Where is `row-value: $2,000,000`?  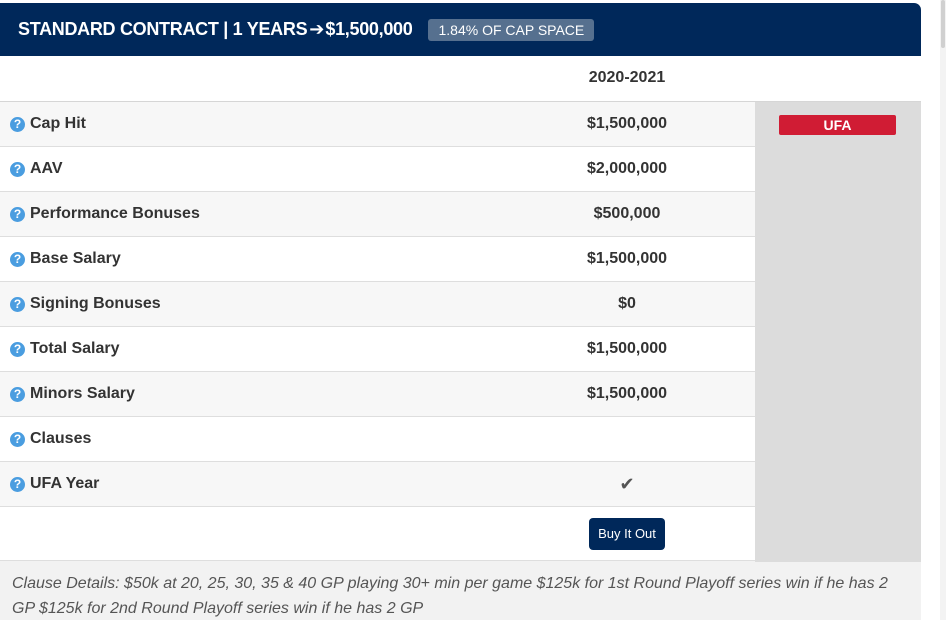
row-value: $2,000,000 is located at coordinates (627, 168).